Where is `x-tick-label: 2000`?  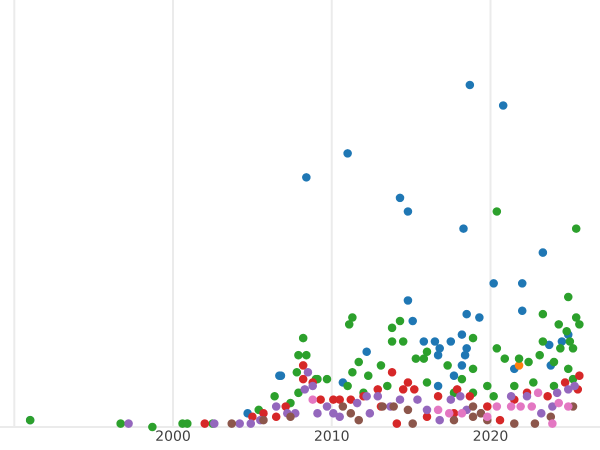 x-tick-label: 2000 is located at coordinates (173, 435).